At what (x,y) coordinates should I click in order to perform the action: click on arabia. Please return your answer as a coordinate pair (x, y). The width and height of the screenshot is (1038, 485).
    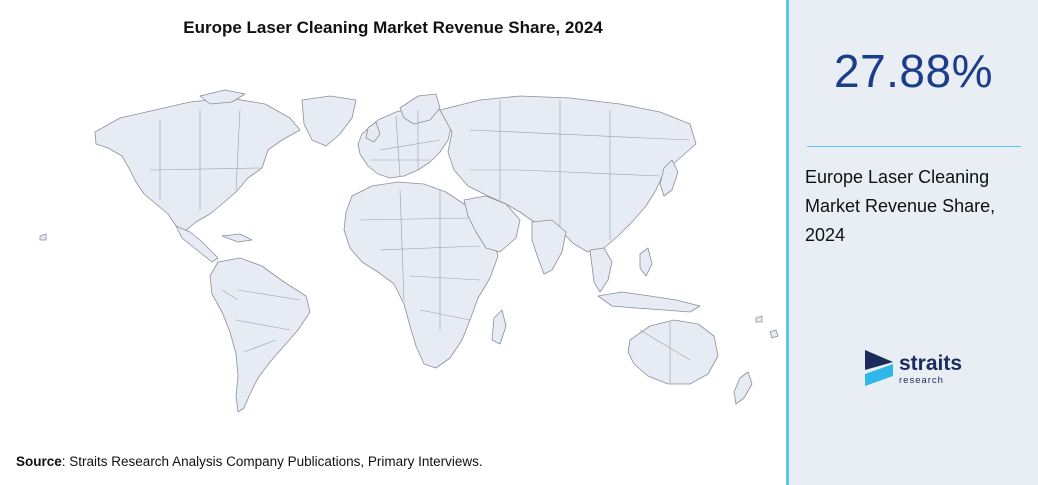
    Looking at the image, I should click on (492, 224).